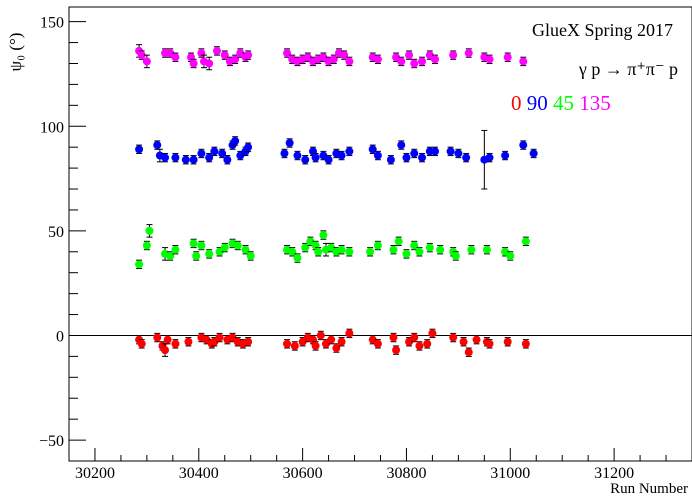 Image resolution: width=692 pixels, height=499 pixels. Describe the element at coordinates (649, 489) in the screenshot. I see `x-axis-label: Run Number` at that location.